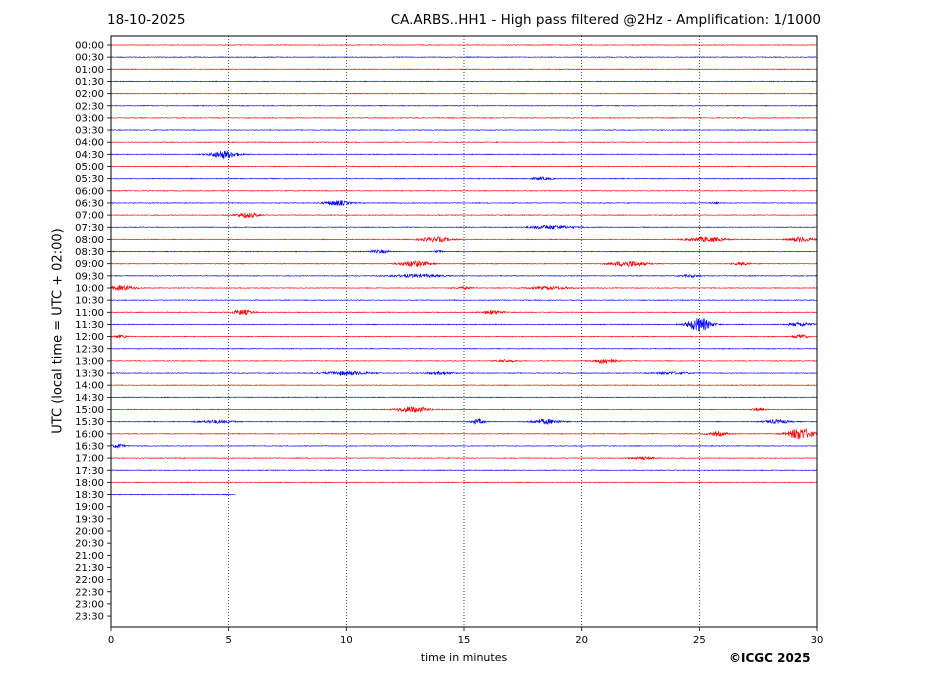 This screenshot has height=696, width=927. What do you see at coordinates (89, 410) in the screenshot?
I see `y-tick-label: 15:00` at bounding box center [89, 410].